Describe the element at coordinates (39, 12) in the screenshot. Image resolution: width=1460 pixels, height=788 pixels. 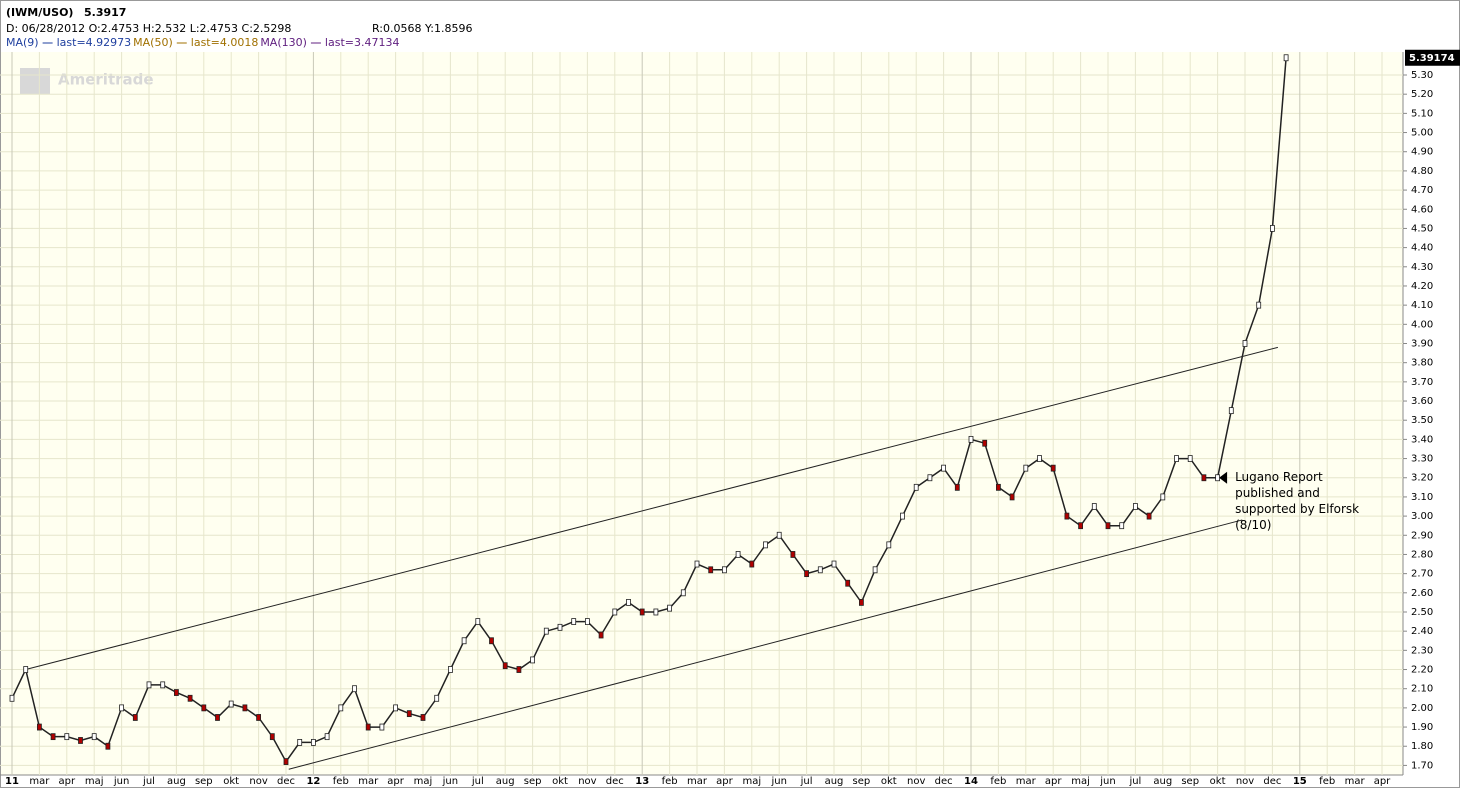
I see `symbol: (IWM/USO)` at that location.